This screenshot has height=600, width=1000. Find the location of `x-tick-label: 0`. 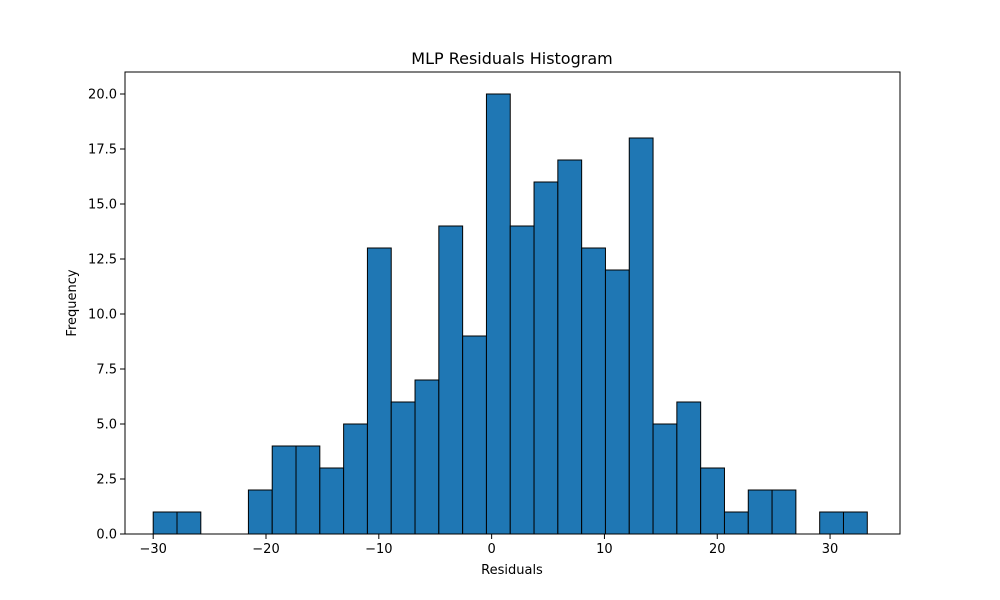

x-tick-label: 0 is located at coordinates (491, 549).